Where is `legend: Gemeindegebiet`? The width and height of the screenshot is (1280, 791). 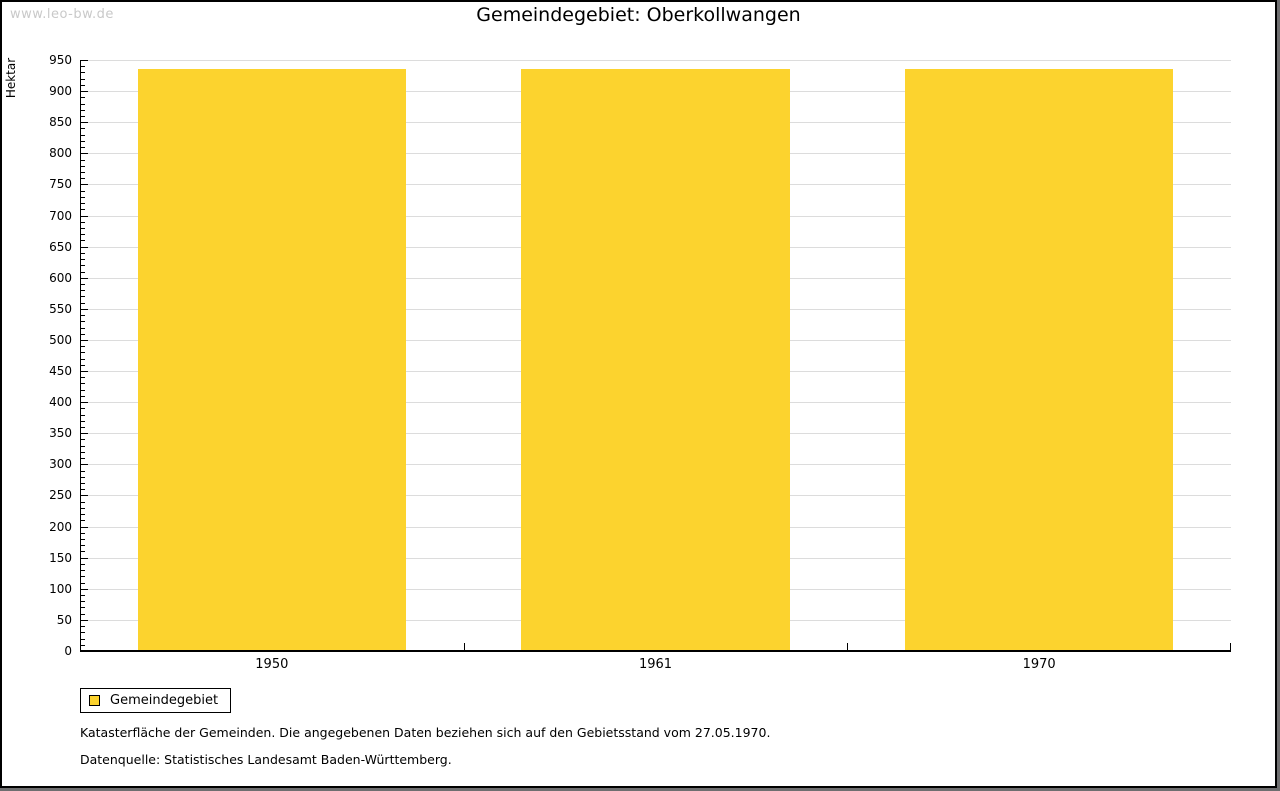
legend: Gemeindegebiet is located at coordinates (156, 700).